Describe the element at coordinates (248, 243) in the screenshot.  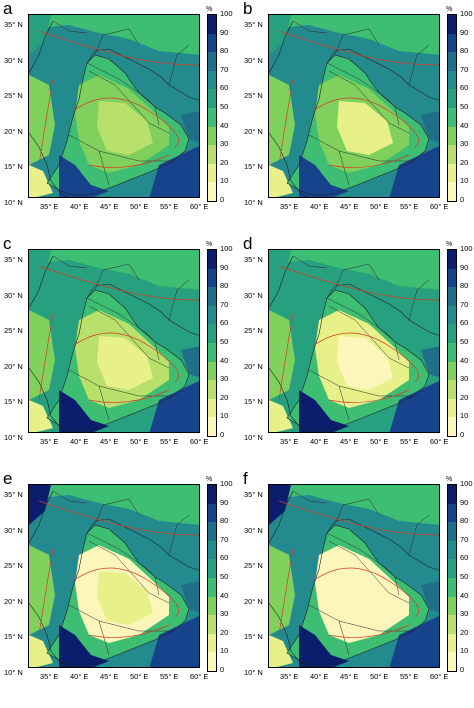
I see `panel-letter: d` at that location.